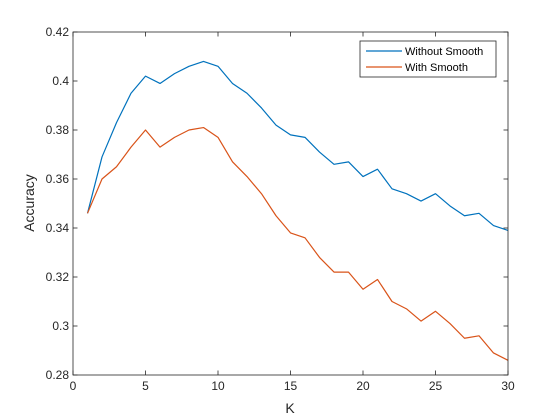  I want to click on y-tick-label: 0.42, so click(58, 32).